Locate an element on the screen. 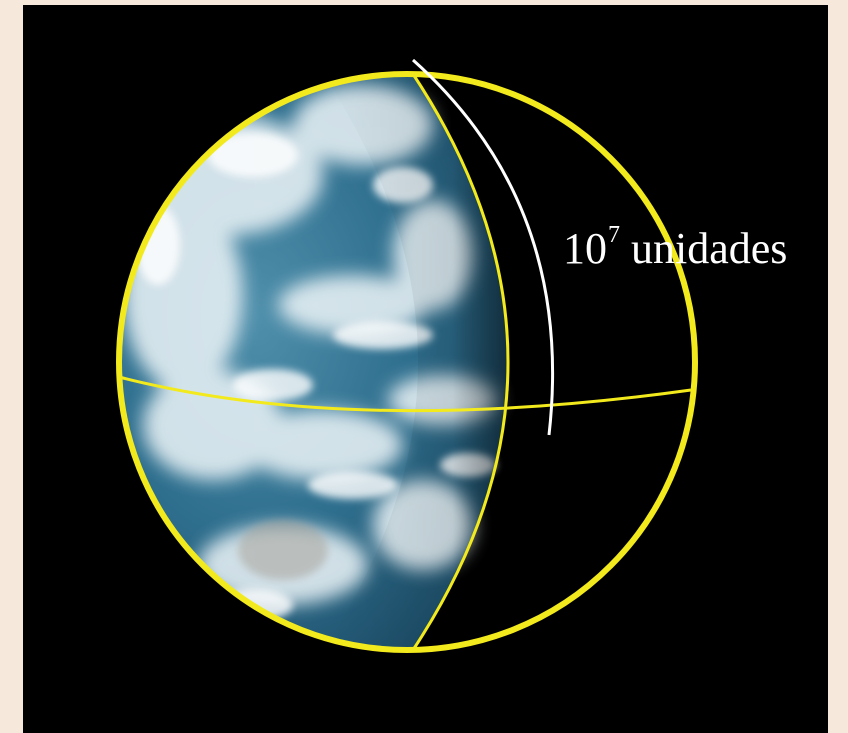 The height and width of the screenshot is (733, 848). label-base: 10 is located at coordinates (585, 248).